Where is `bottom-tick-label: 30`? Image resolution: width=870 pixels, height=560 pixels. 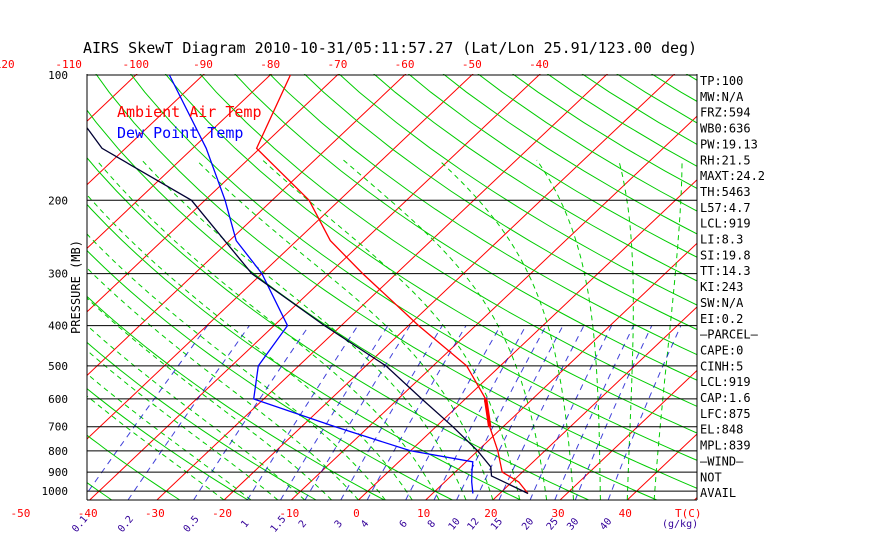
bottom-tick-label: 30 is located at coordinates (557, 513).